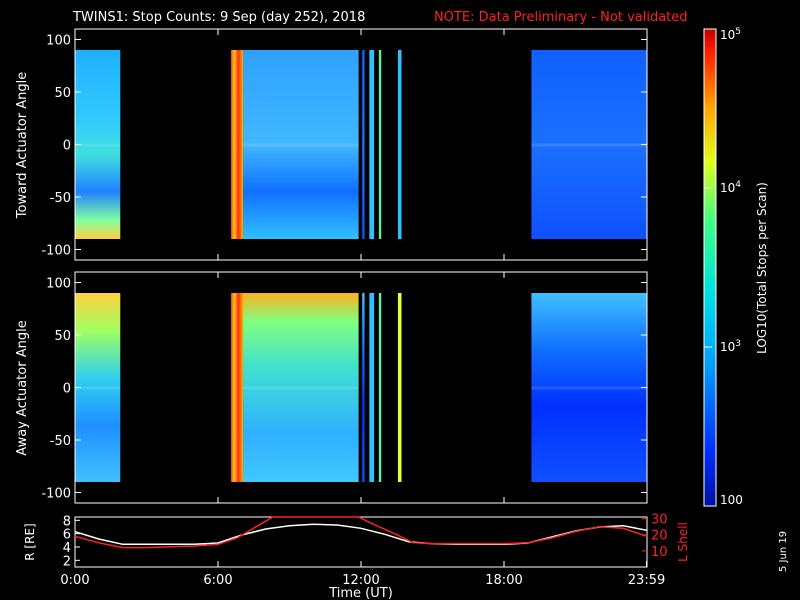 Image resolution: width=800 pixels, height=600 pixels. I want to click on preliminary-note: NOTE: Data Preliminary - Not validated, so click(561, 17).